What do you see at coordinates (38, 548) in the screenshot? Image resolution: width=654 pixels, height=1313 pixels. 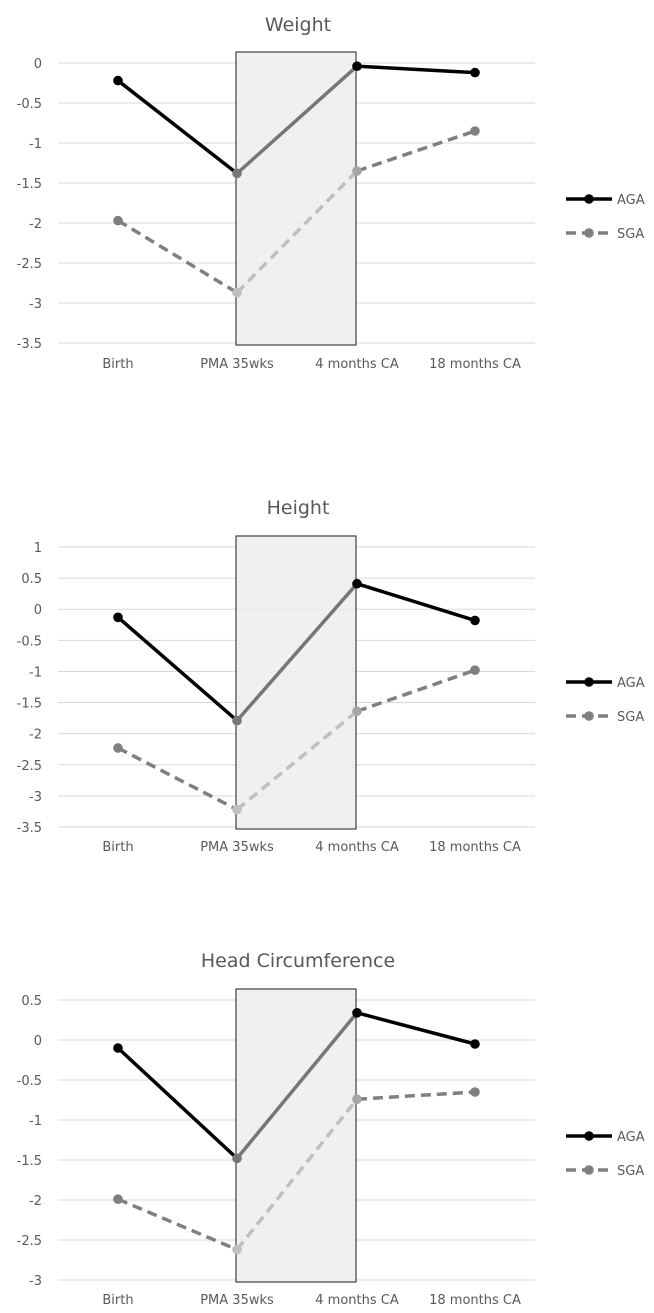 I see `y-tick-label: 1` at bounding box center [38, 548].